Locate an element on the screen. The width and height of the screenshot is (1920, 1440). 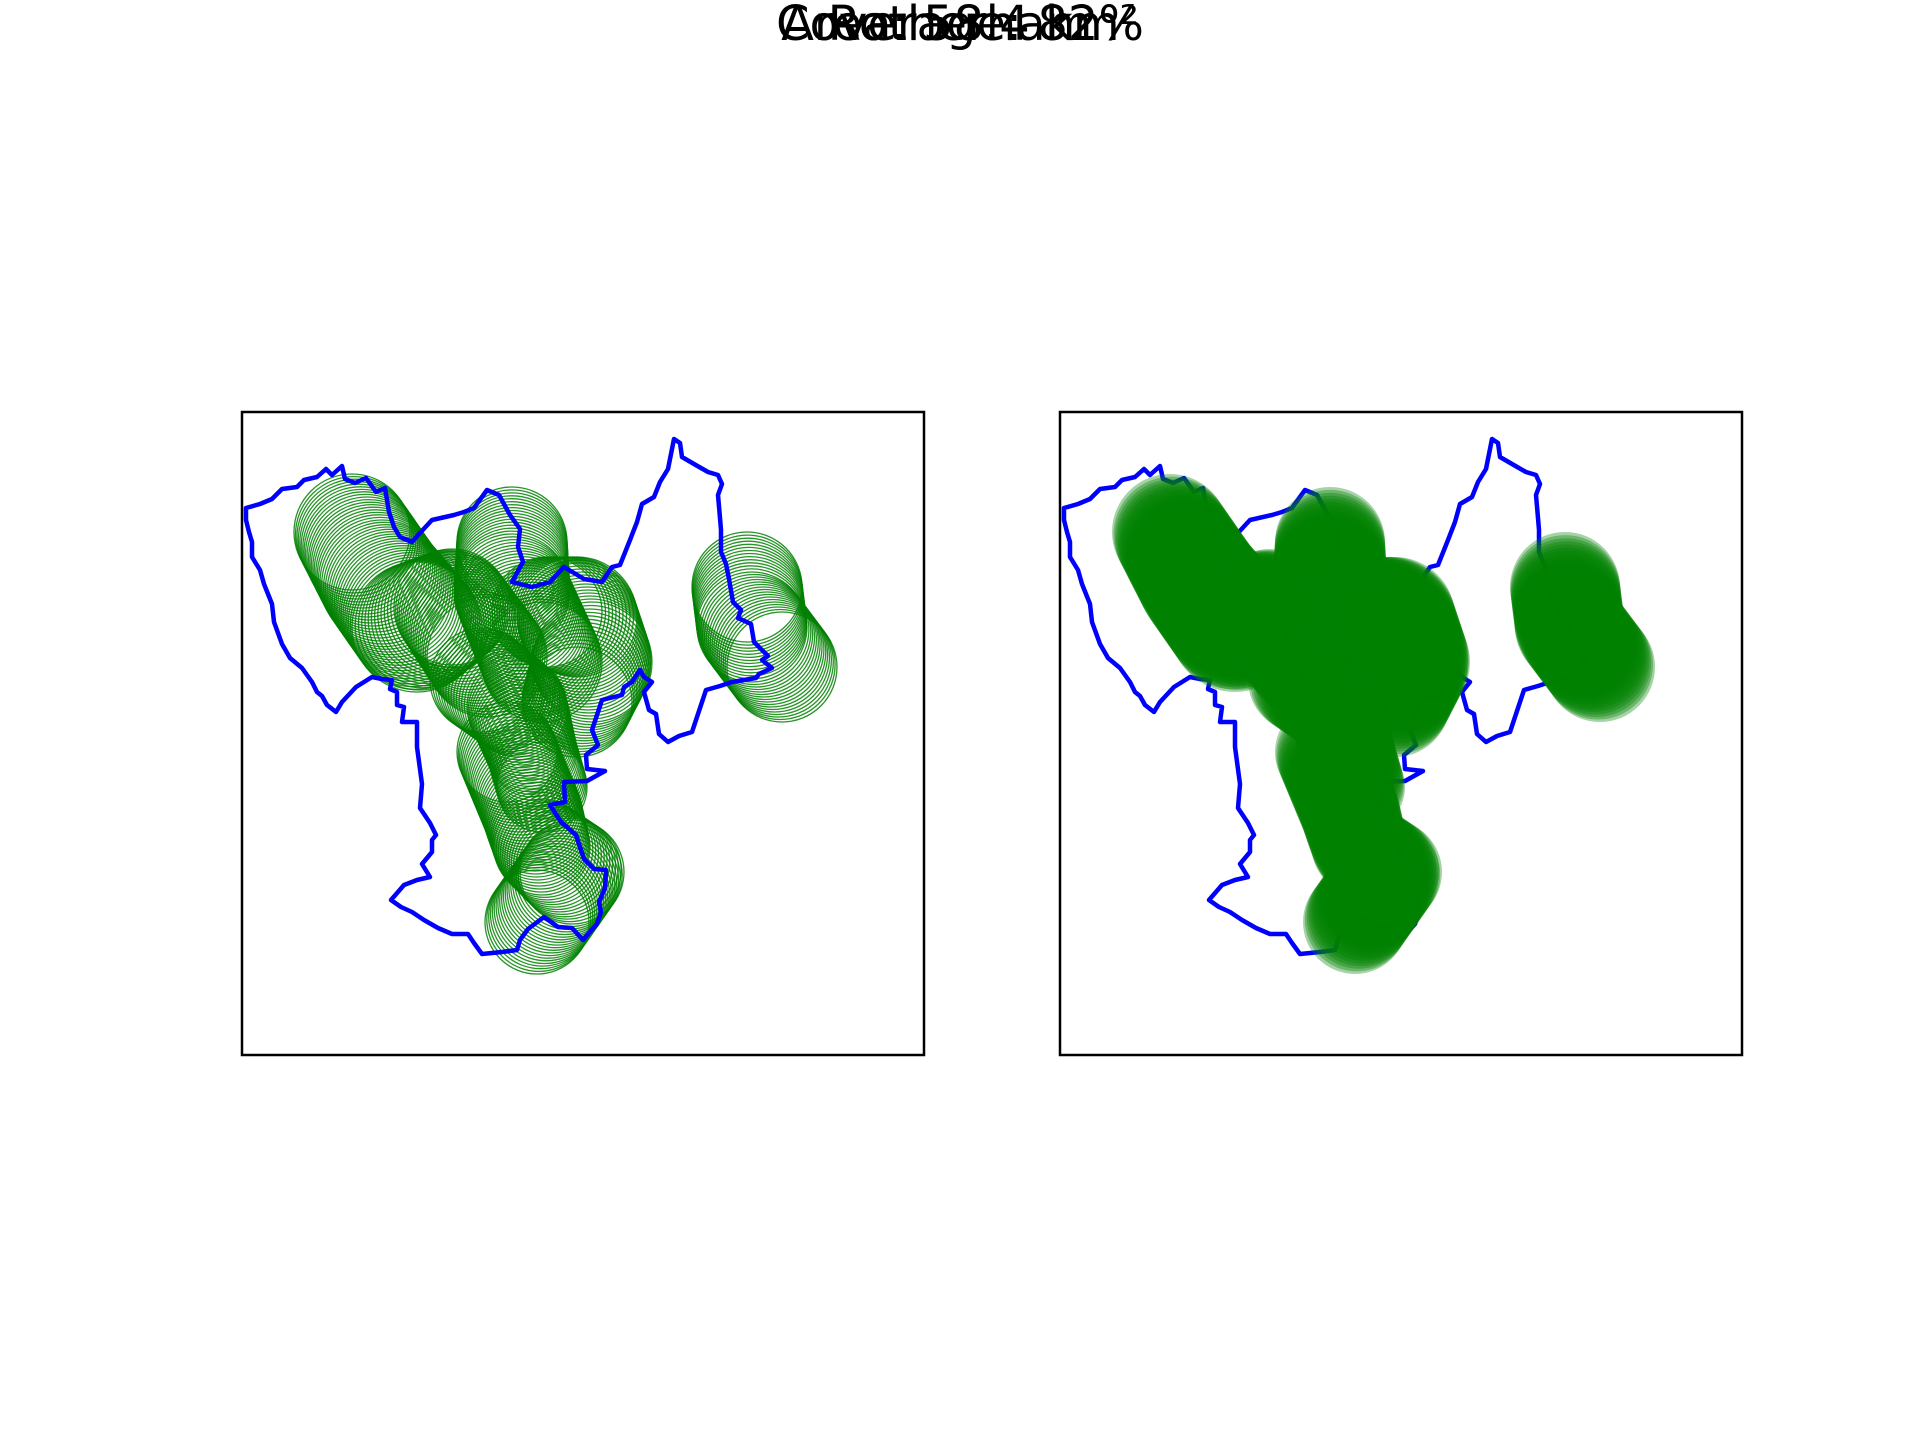
map-title: Rotherham is located at coordinates (960, 26).